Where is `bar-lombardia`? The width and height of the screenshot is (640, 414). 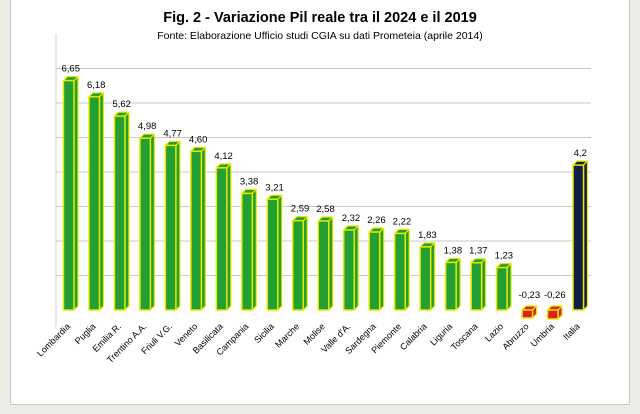
bar-lombardia is located at coordinates (70, 193).